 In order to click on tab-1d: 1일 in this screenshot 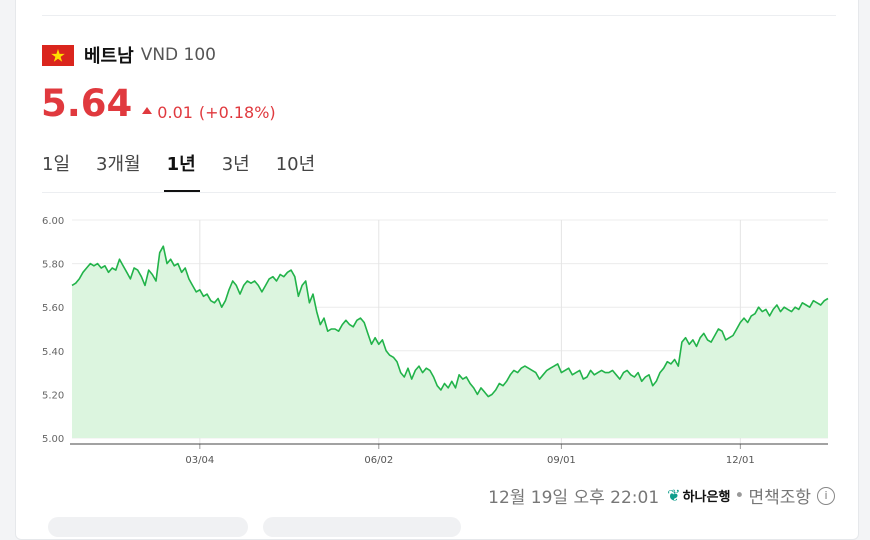, I will do `click(56, 164)`.